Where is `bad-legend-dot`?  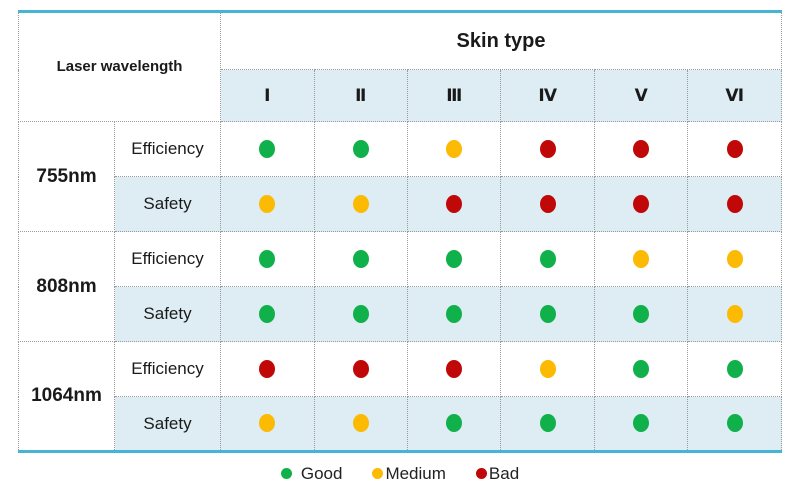
bad-legend-dot is located at coordinates (481, 473).